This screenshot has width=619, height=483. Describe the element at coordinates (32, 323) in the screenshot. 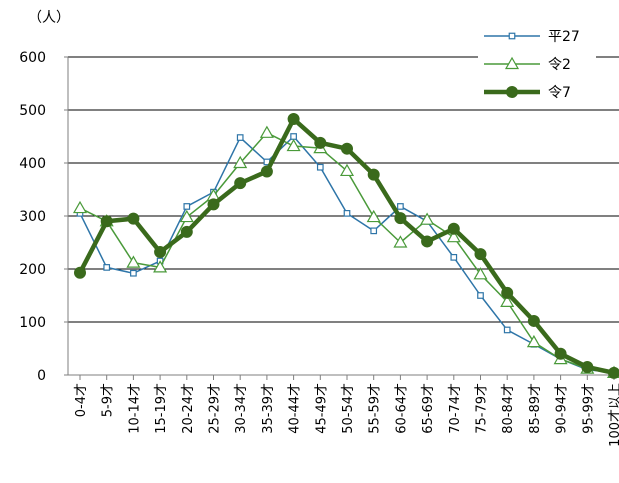

I see `y-tick-label: 100` at that location.